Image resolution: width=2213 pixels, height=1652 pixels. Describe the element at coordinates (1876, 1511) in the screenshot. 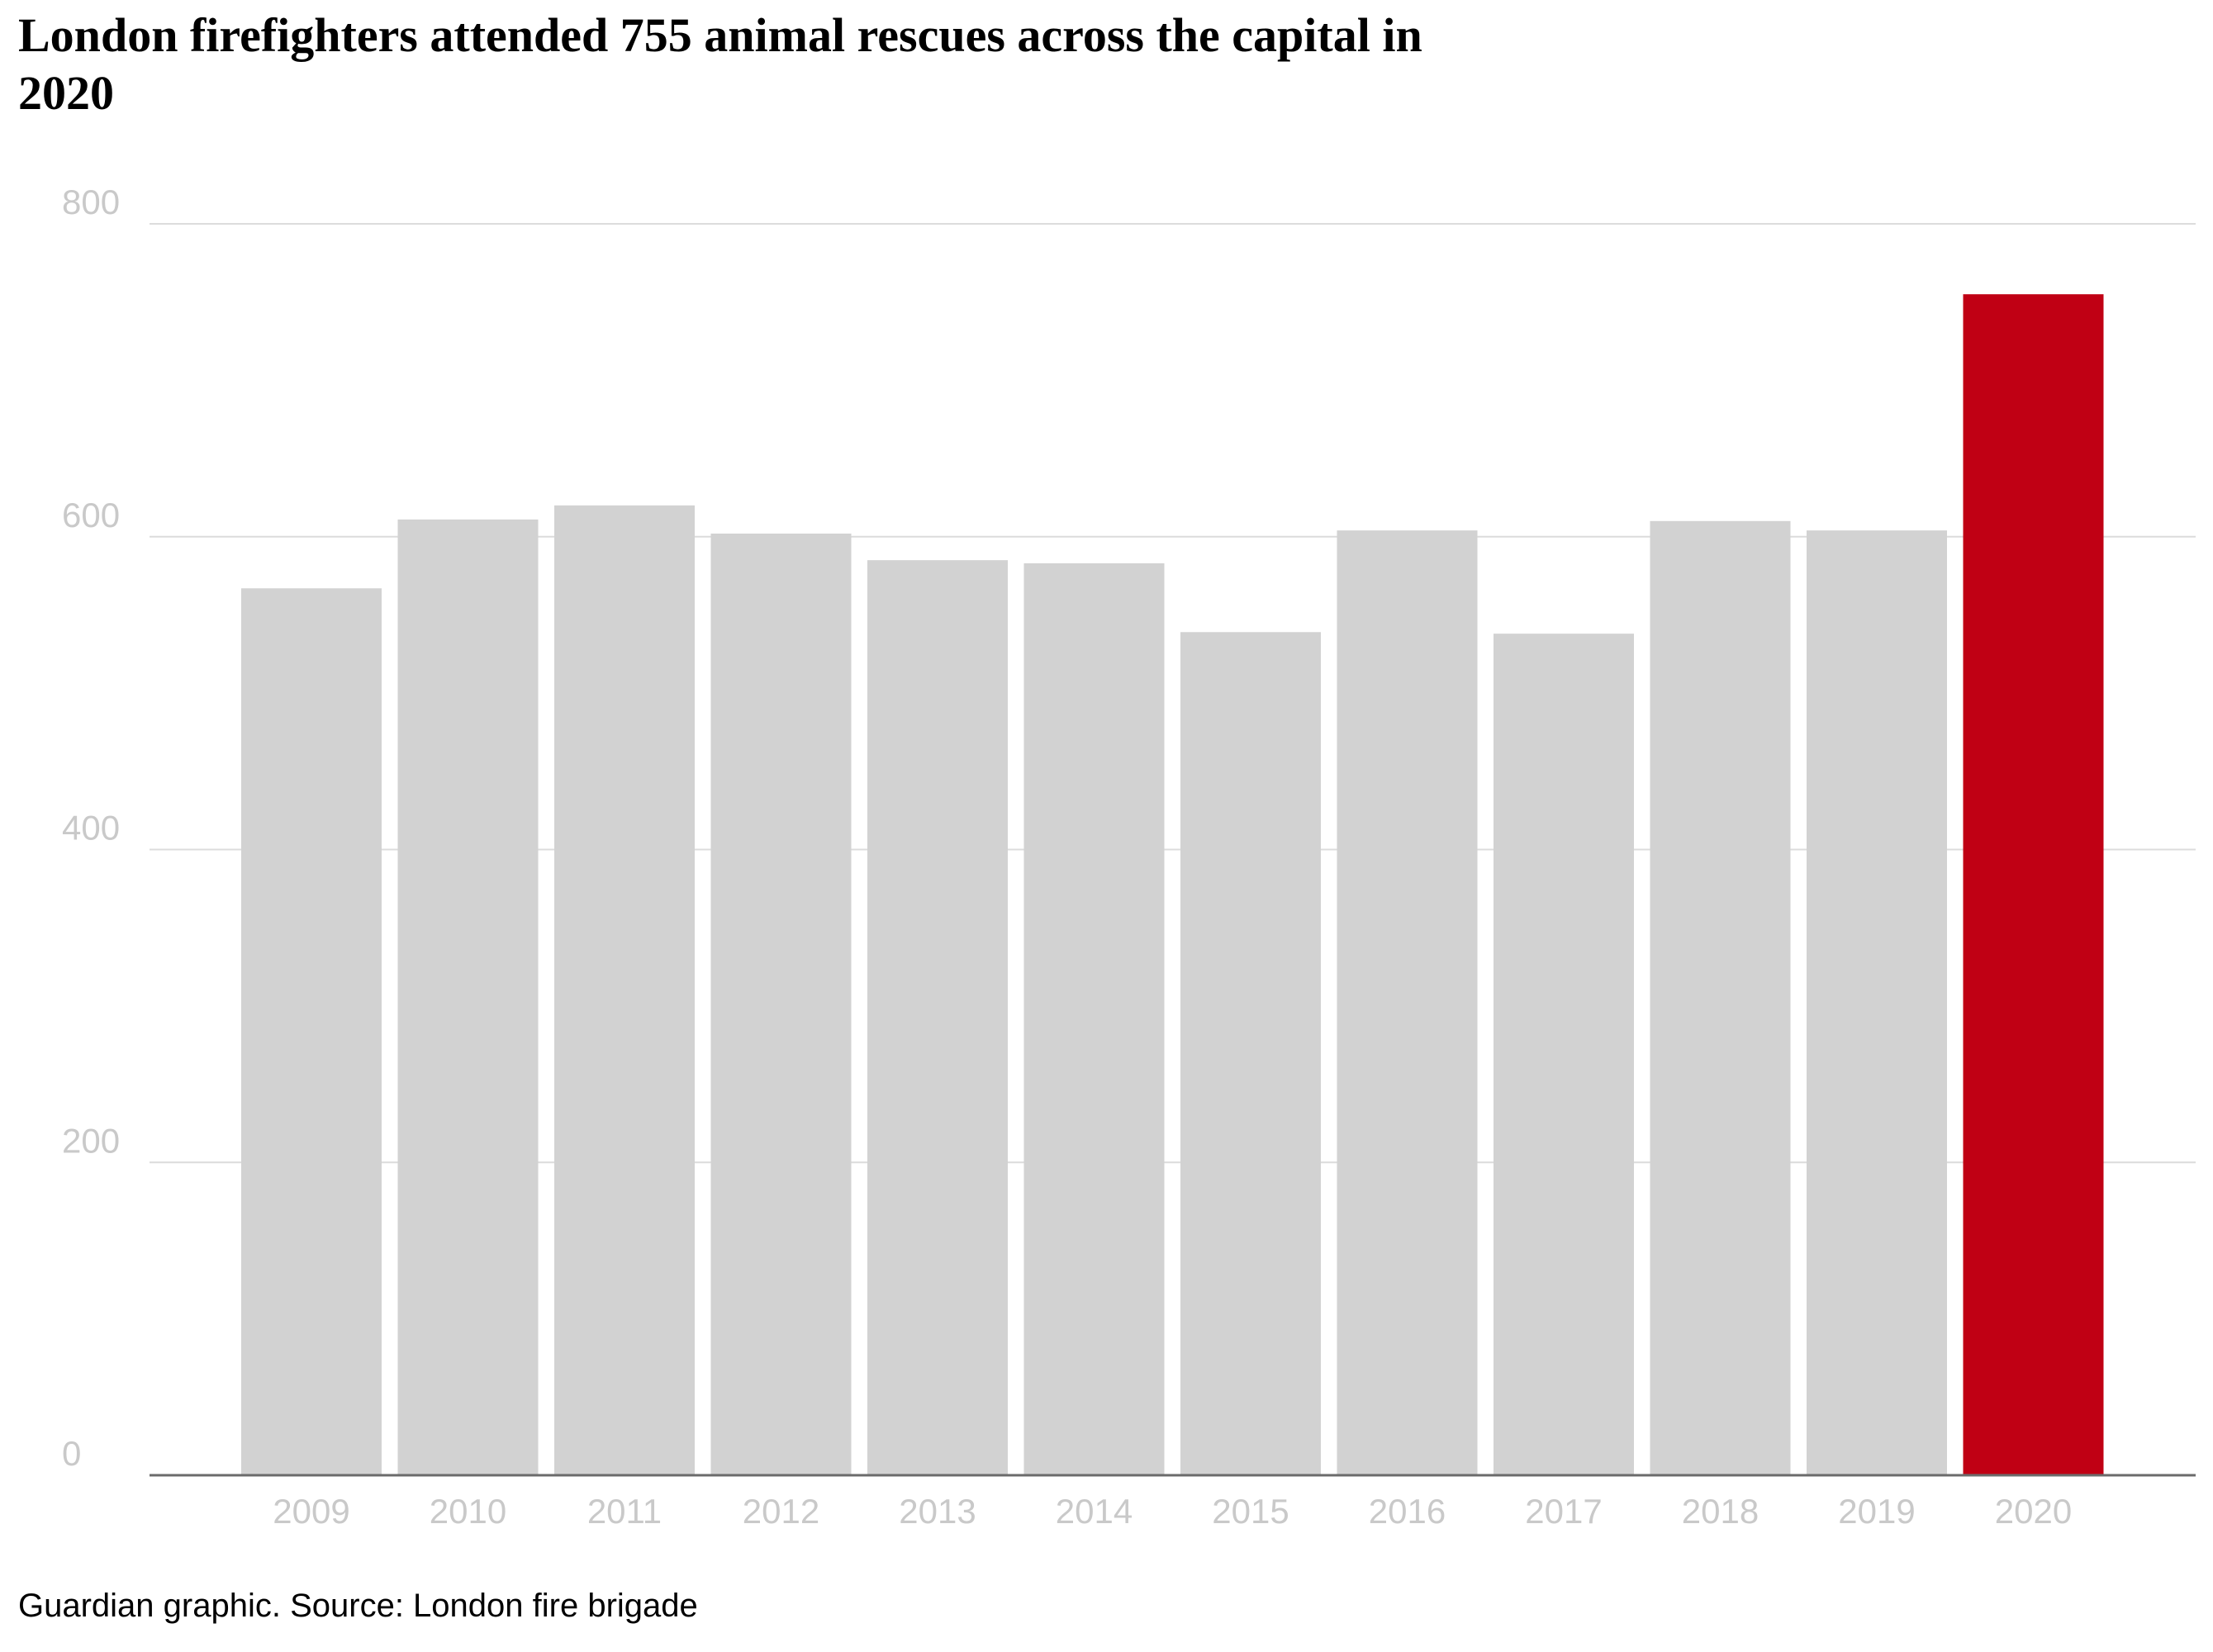

I see `x-tick-label: 2019` at that location.